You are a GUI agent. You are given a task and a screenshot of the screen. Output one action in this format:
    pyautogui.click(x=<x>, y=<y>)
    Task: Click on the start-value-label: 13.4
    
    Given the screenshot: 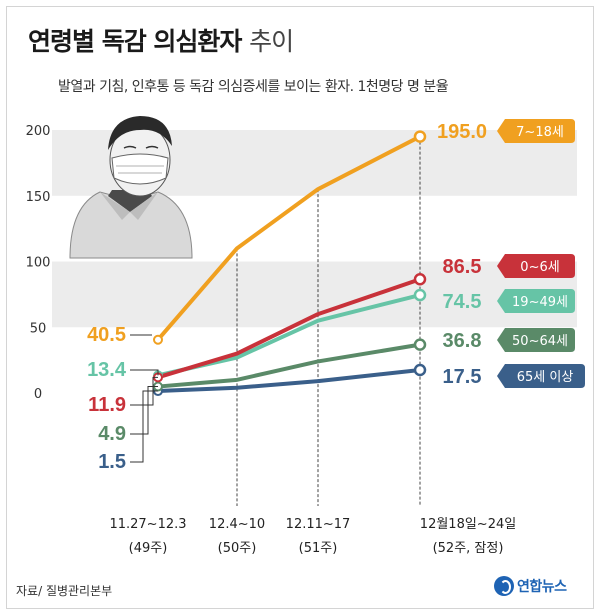 What is the action you would take?
    pyautogui.click(x=107, y=370)
    